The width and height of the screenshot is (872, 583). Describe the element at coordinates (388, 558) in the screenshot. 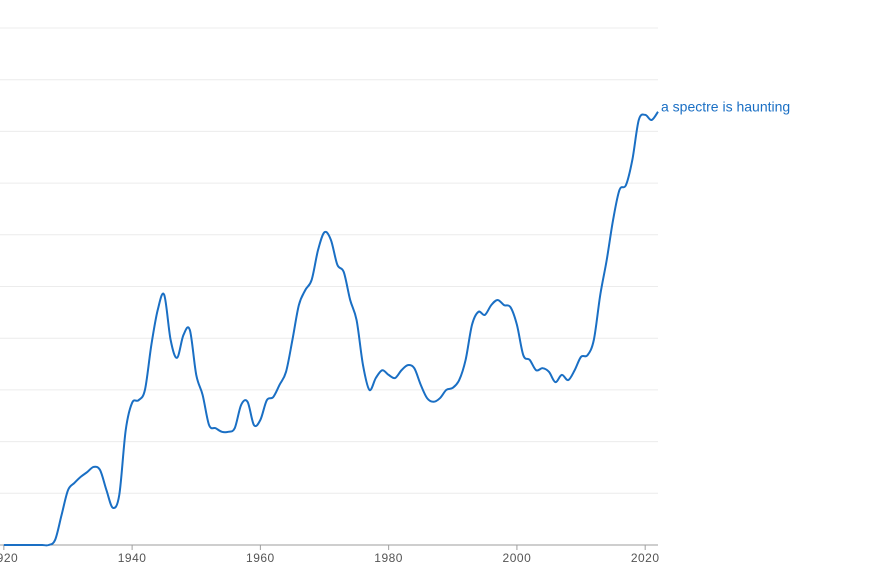

I see `x-tick-label: 1980` at that location.